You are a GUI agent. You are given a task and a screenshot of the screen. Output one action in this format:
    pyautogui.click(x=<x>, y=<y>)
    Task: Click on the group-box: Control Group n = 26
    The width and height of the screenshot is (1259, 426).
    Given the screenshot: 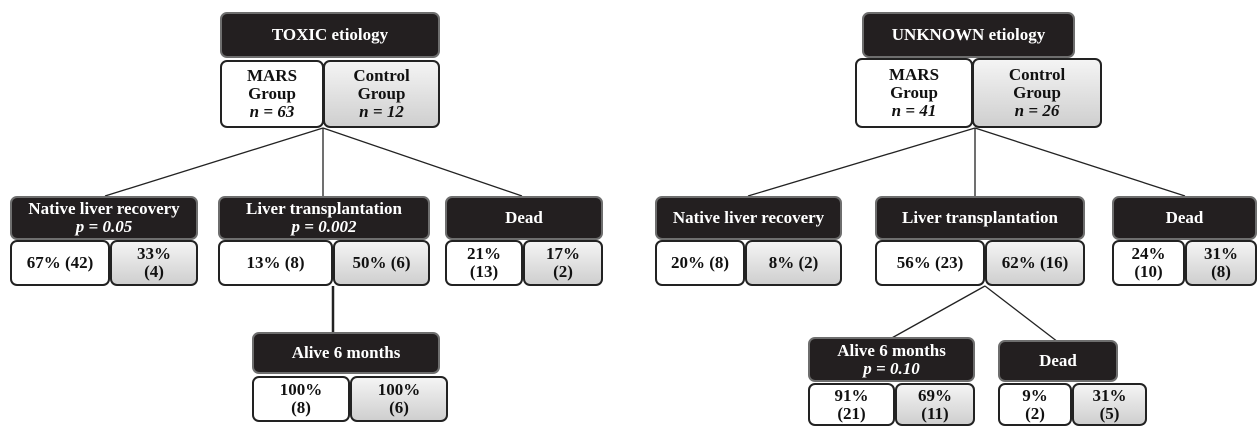 What is the action you would take?
    pyautogui.click(x=1037, y=93)
    